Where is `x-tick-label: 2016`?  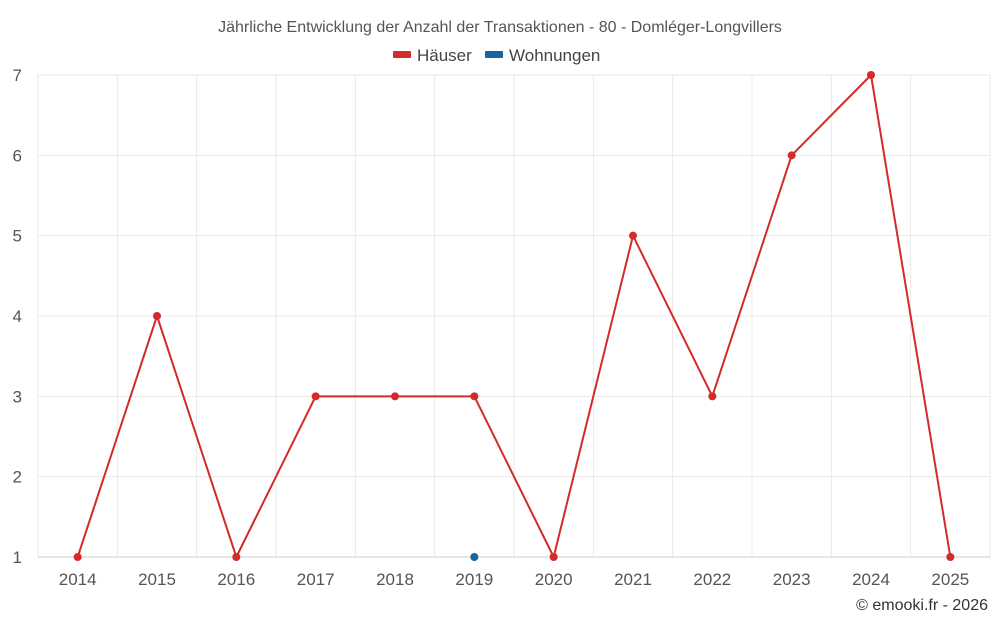
x-tick-label: 2016 is located at coordinates (236, 579).